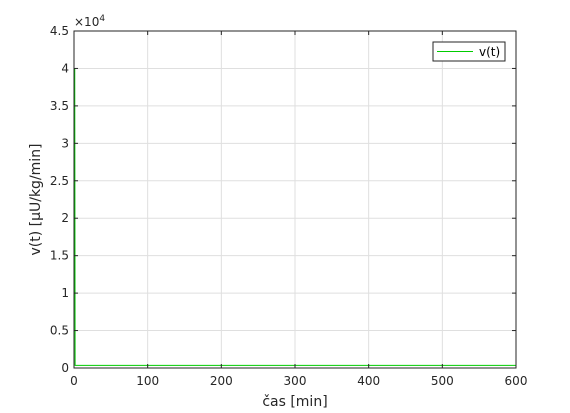 The width and height of the screenshot is (570, 413). I want to click on x-tick-label: 100, so click(147, 381).